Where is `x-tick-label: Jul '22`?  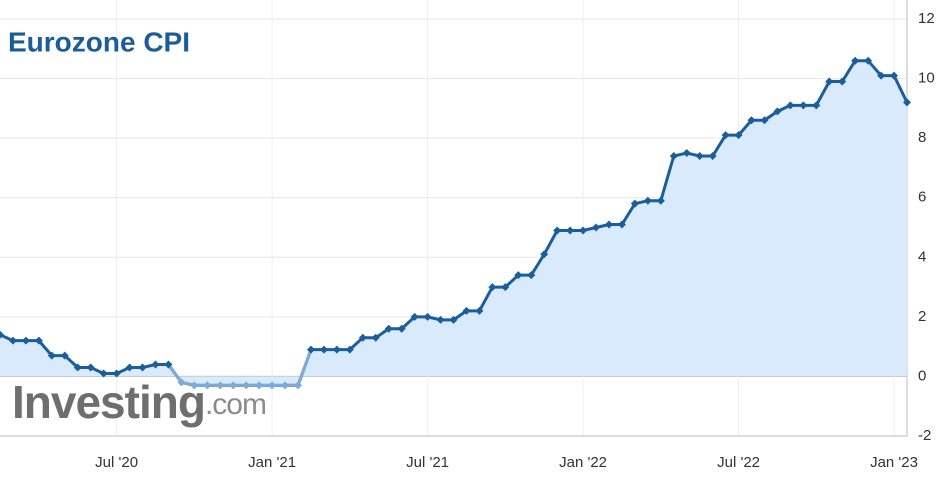
x-tick-label: Jul '22 is located at coordinates (738, 462).